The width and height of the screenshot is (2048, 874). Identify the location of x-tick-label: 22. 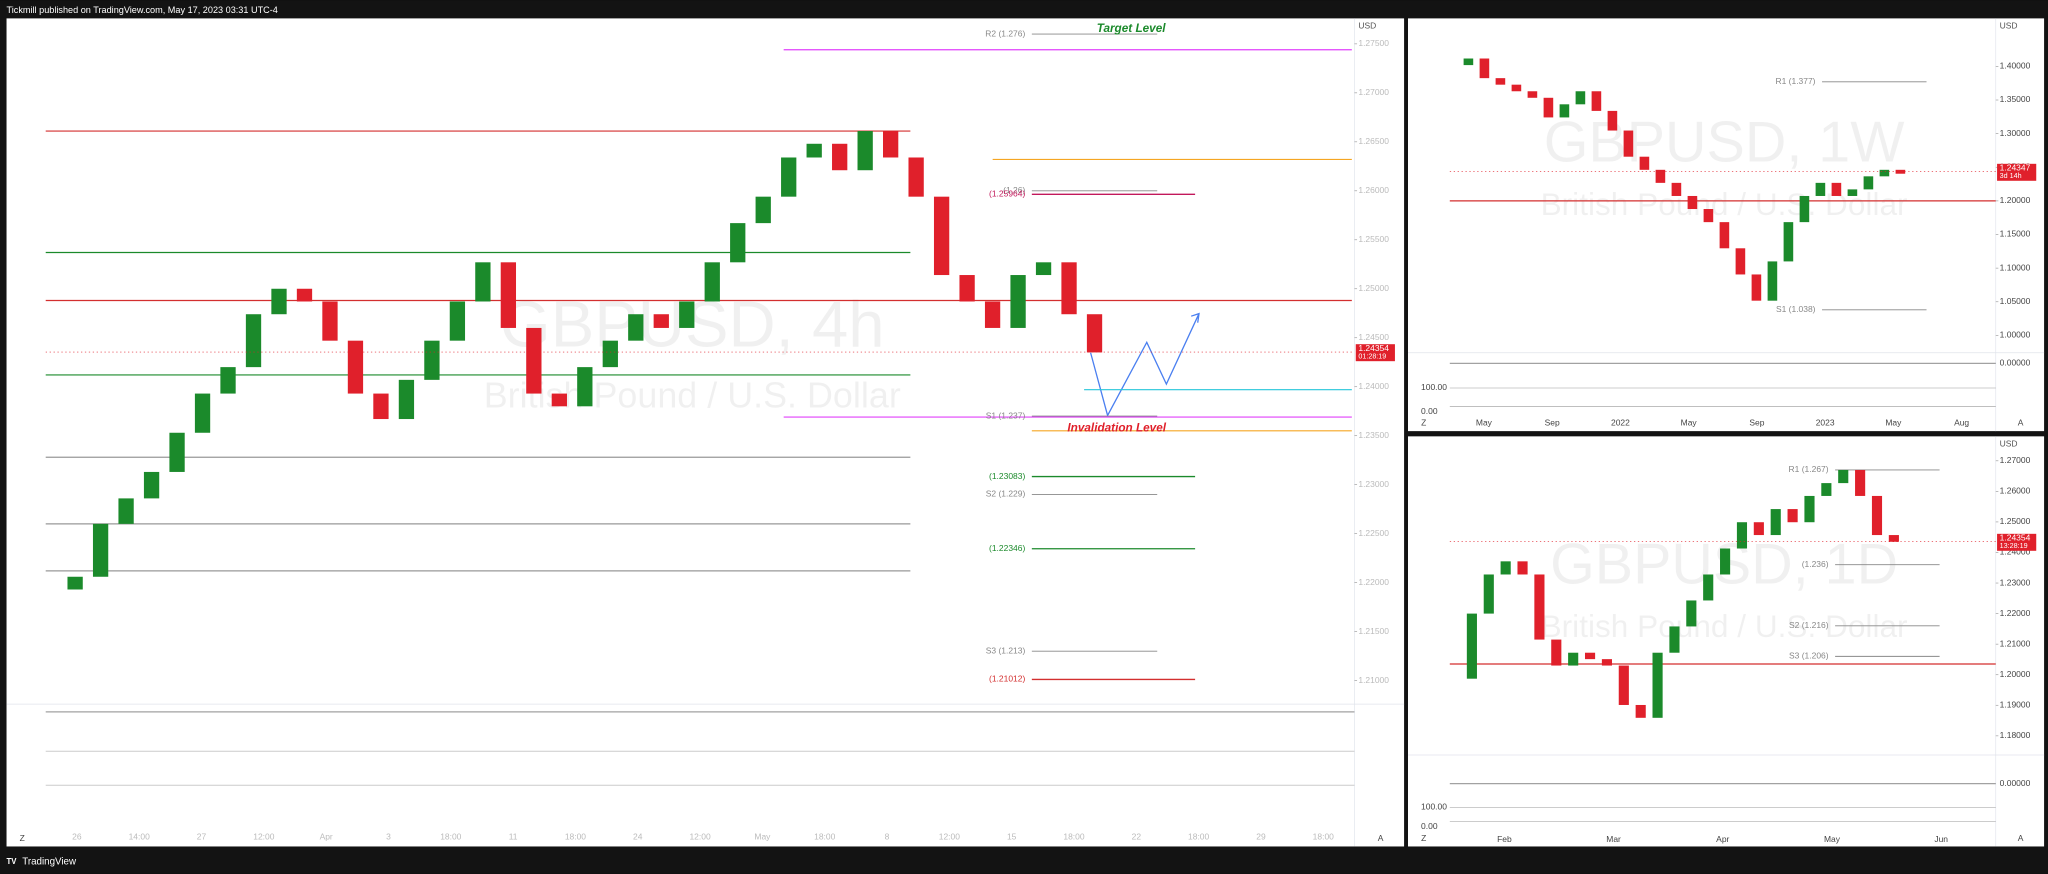
(1137, 837).